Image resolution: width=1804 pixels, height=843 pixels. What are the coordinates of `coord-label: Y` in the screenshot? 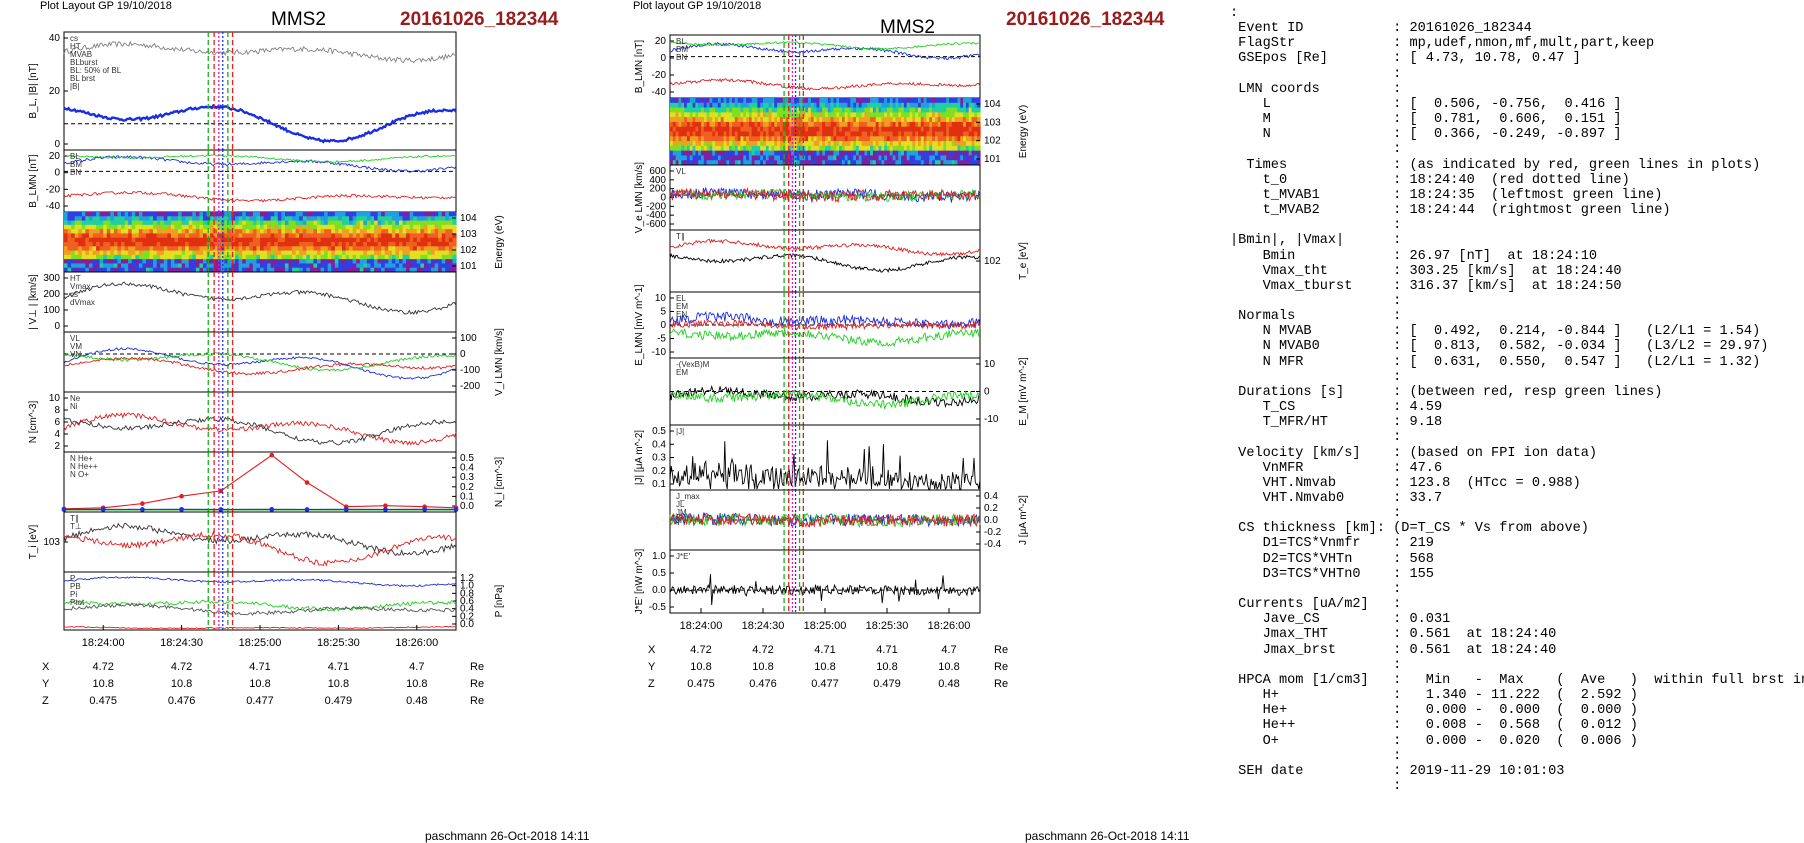 It's located at (652, 667).